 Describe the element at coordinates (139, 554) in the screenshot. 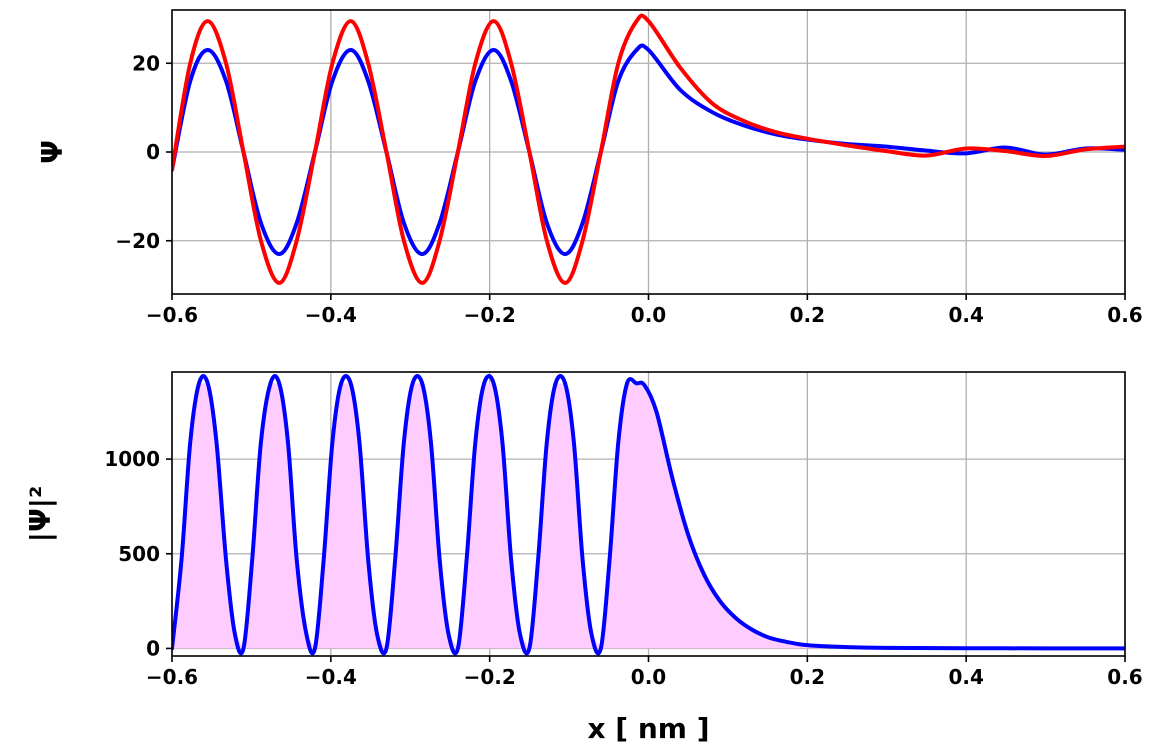

I see `y-tick-label: 500` at that location.